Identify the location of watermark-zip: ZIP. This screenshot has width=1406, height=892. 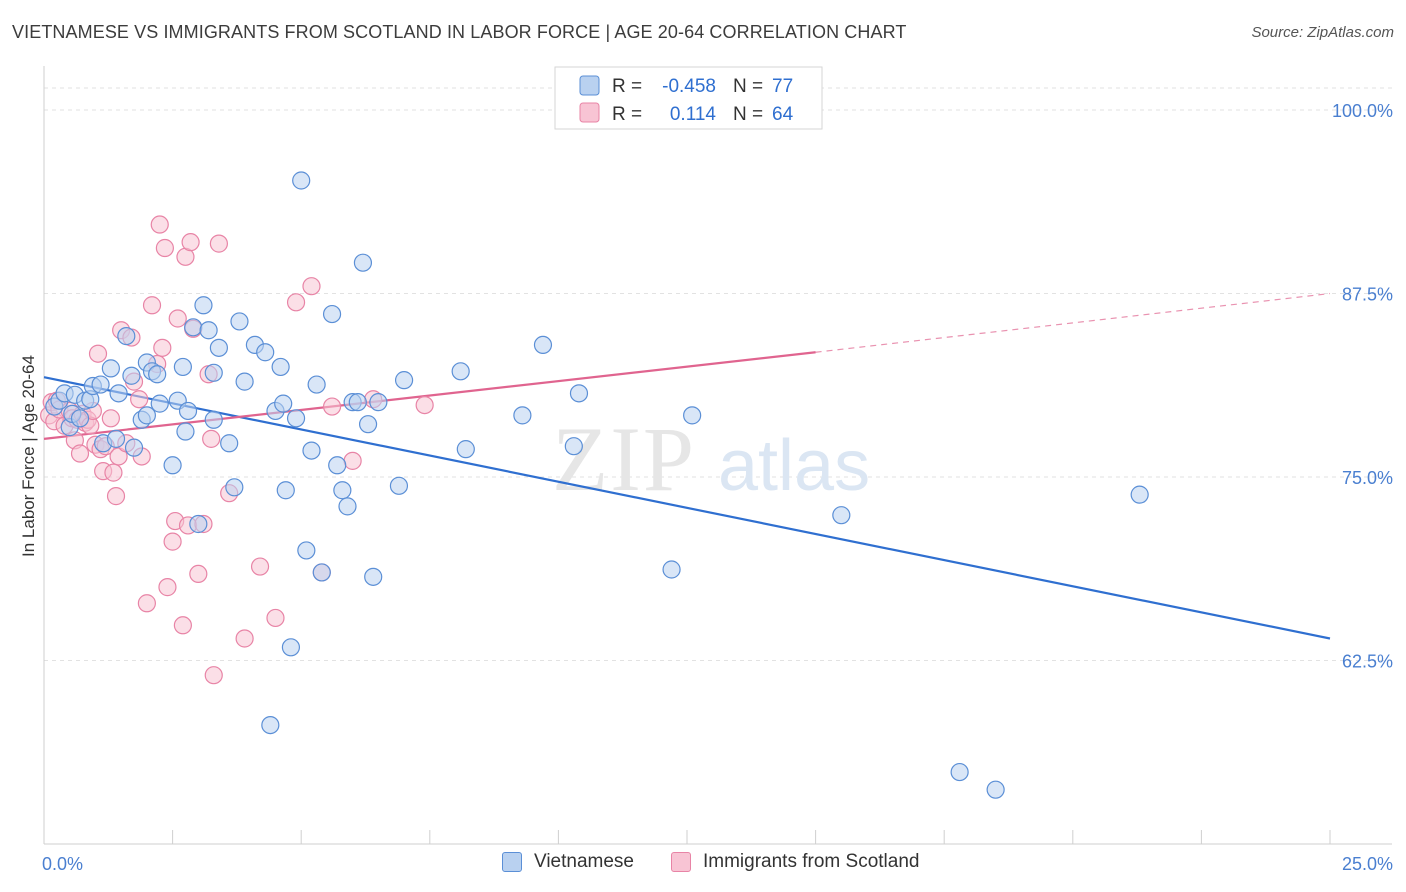
(624, 459).